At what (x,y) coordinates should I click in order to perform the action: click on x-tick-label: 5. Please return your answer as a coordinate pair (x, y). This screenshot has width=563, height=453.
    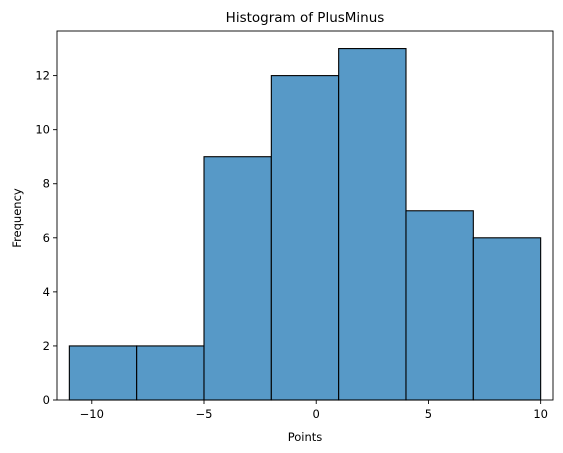
    Looking at the image, I should click on (428, 414).